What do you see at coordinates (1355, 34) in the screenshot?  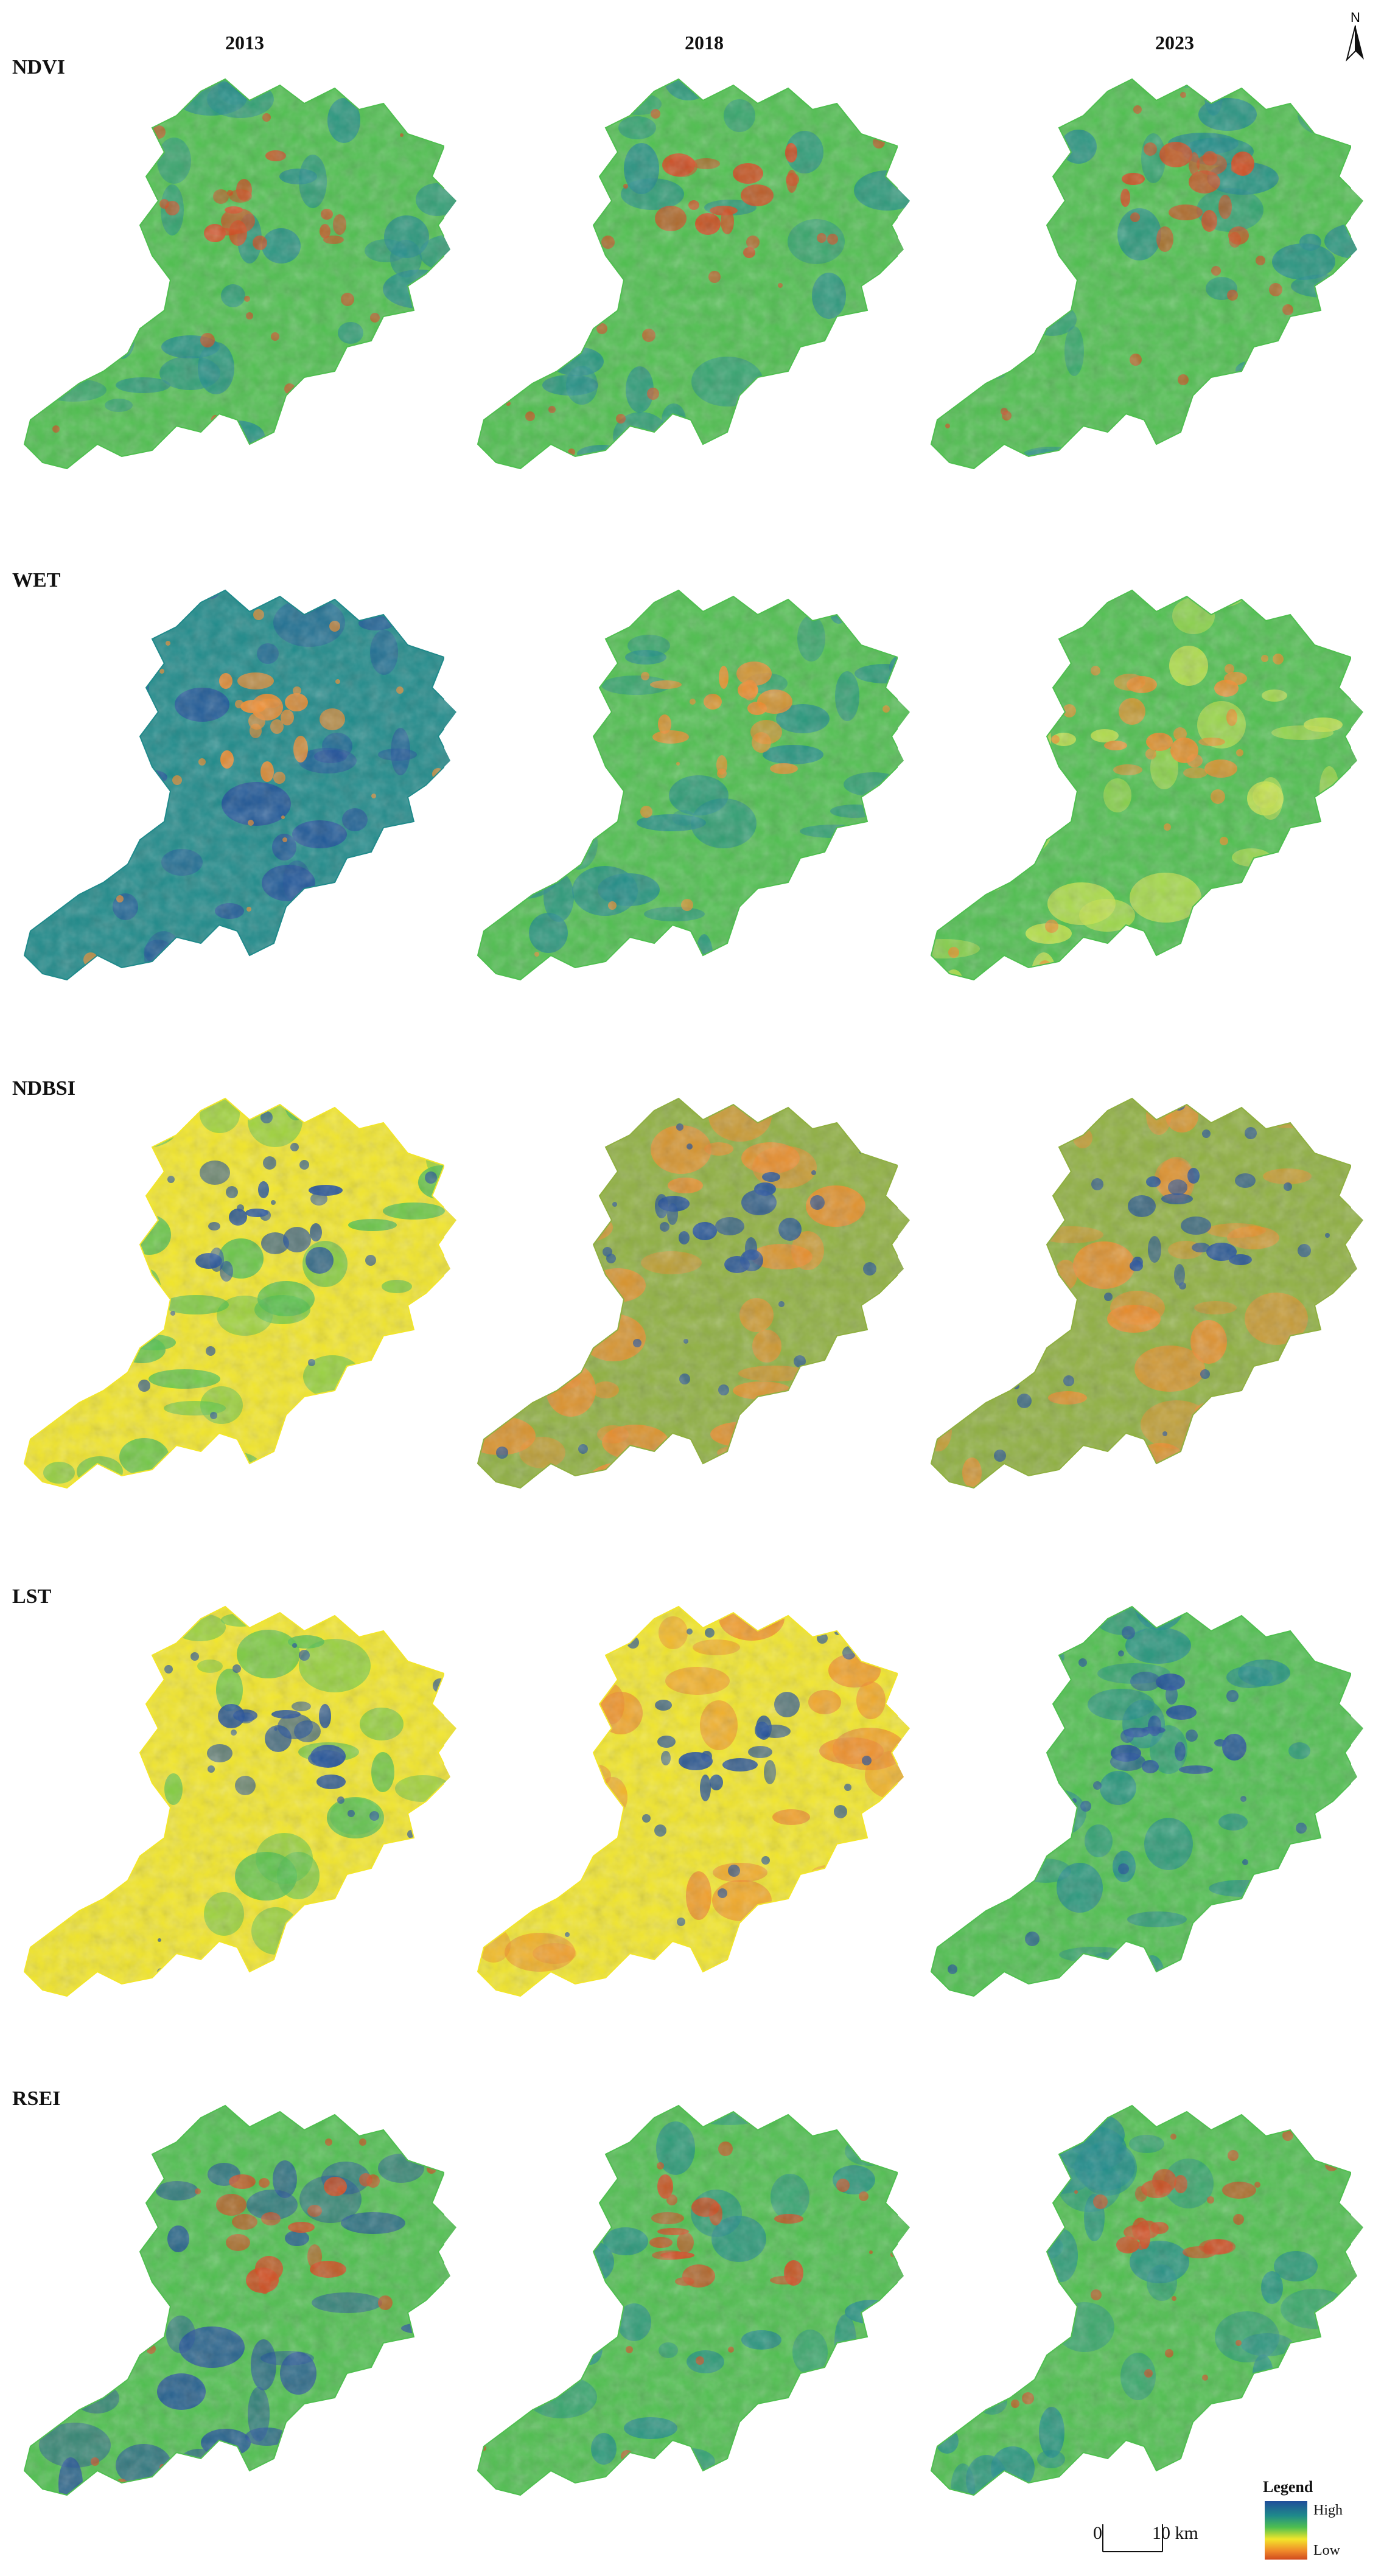 I see `north-arrow-icon: N` at bounding box center [1355, 34].